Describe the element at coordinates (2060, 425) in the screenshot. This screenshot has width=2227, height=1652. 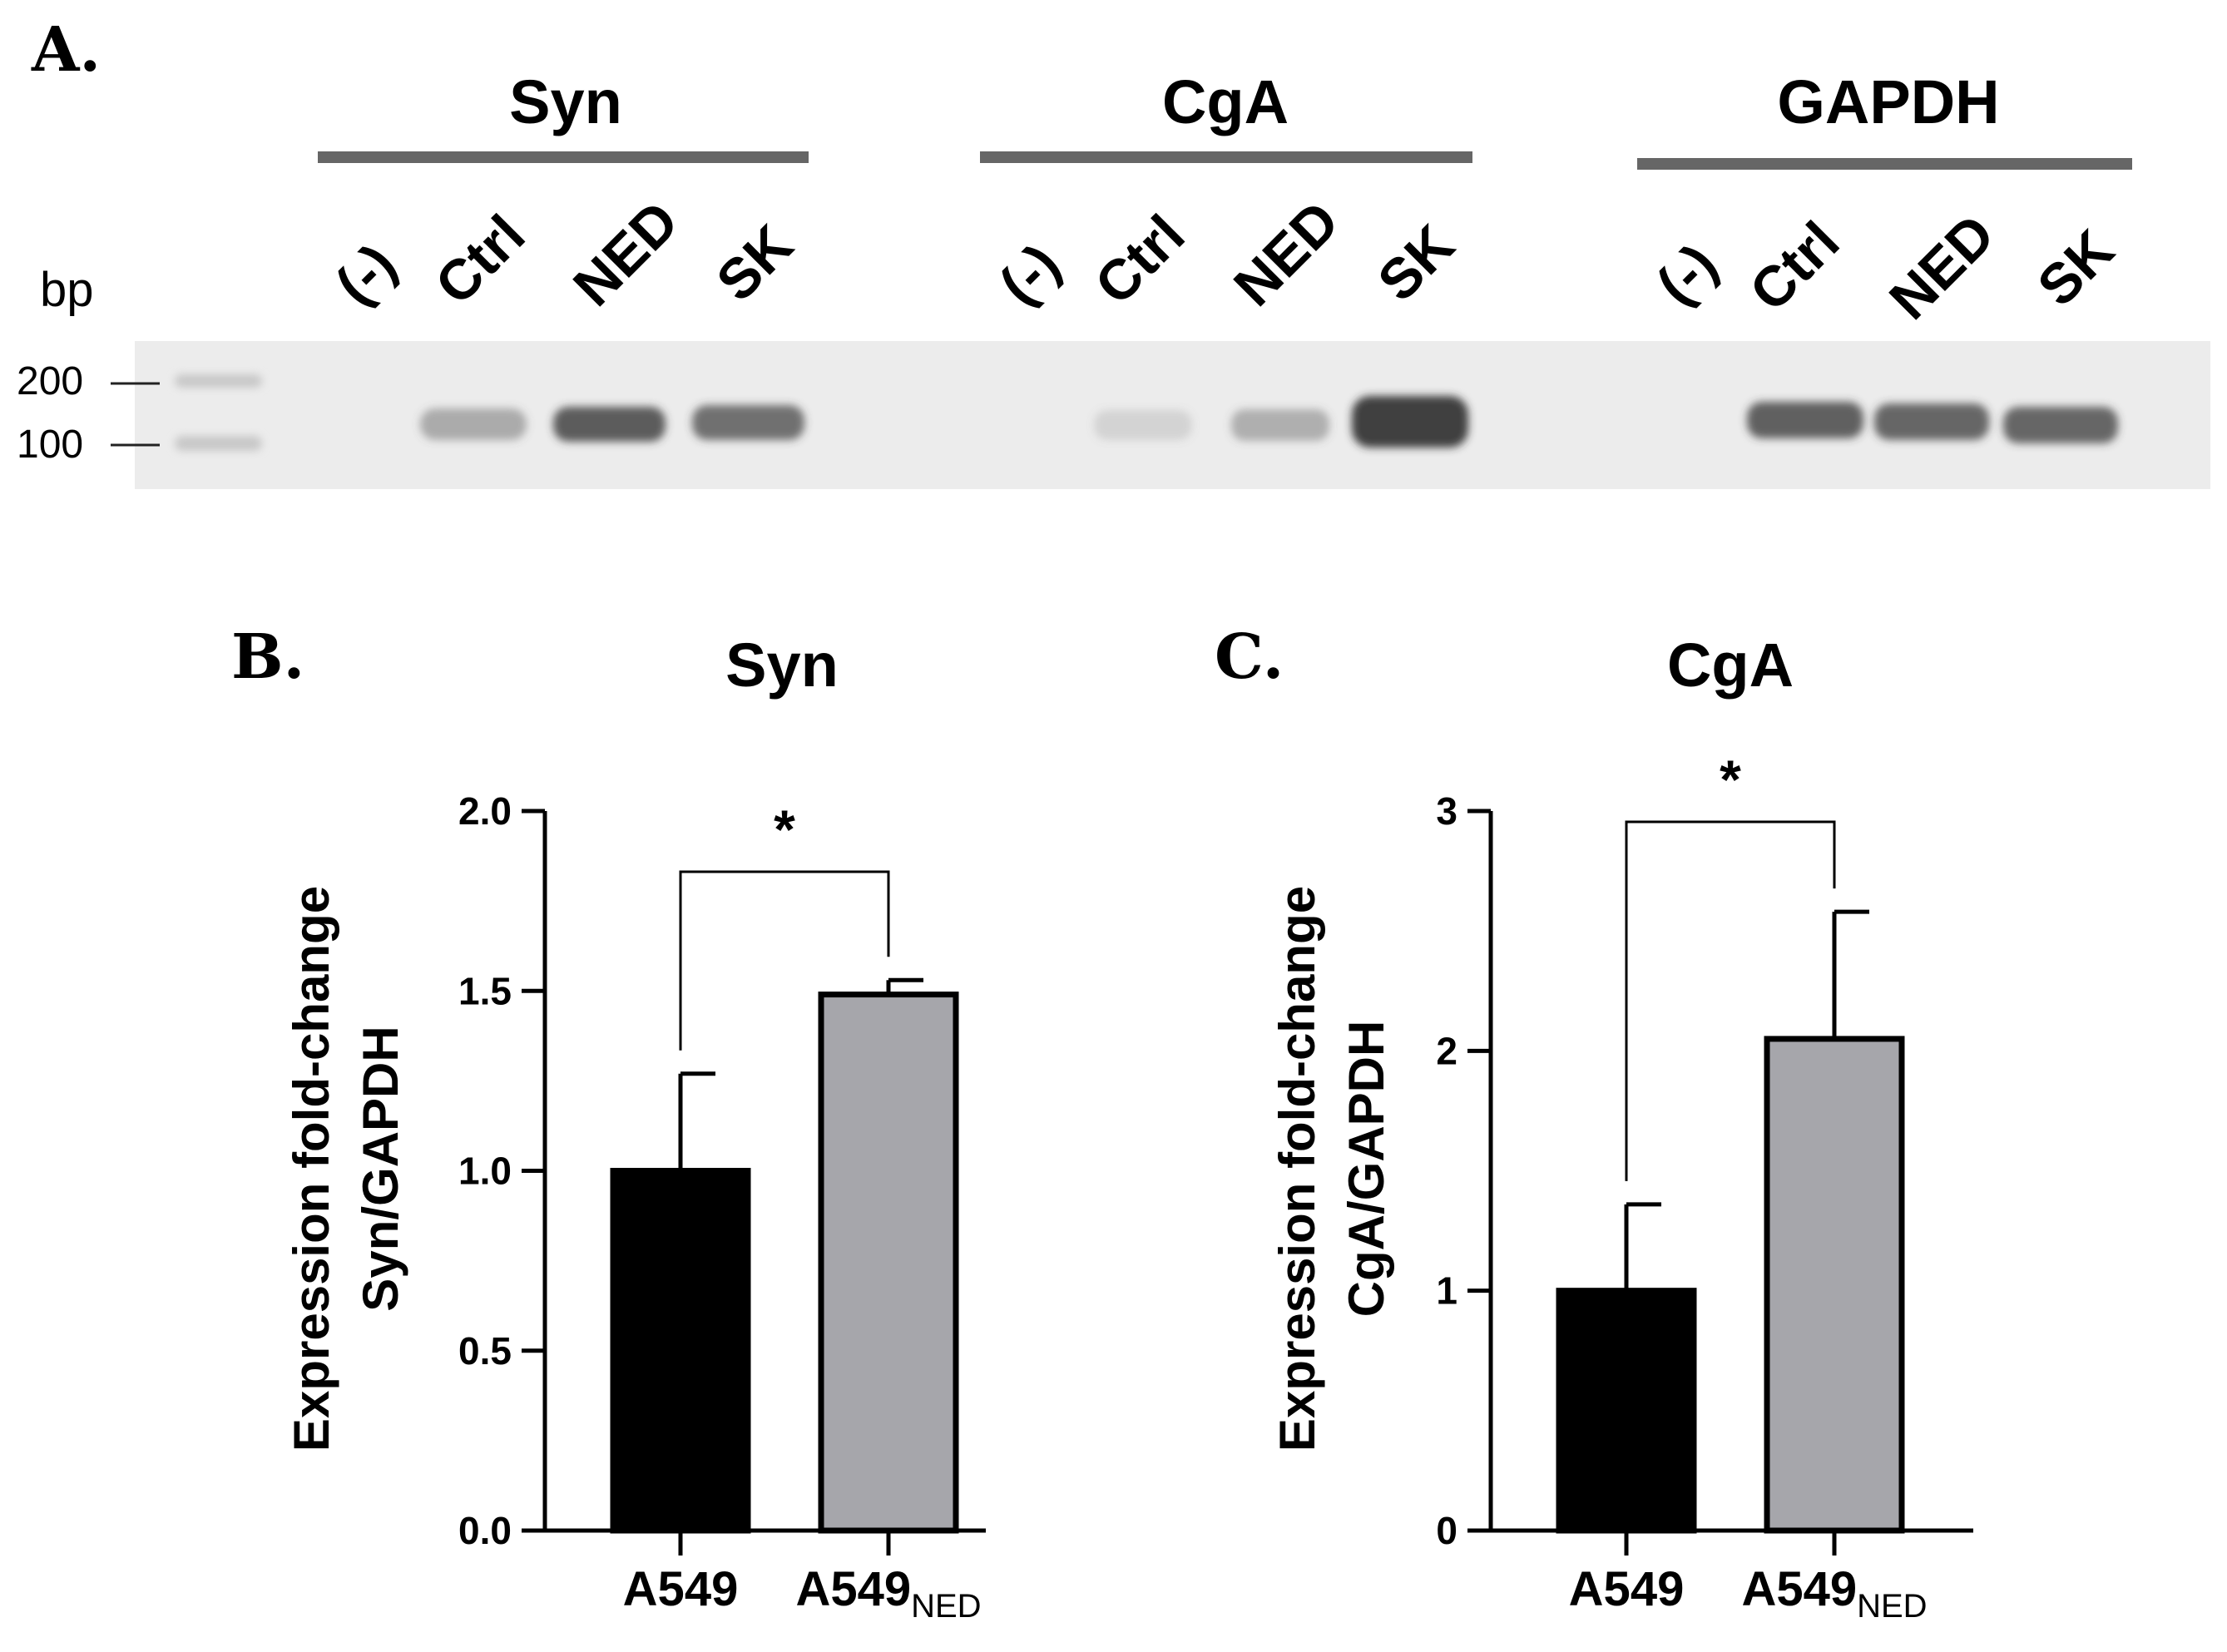
I see `gel-band-gapdh-sk` at that location.